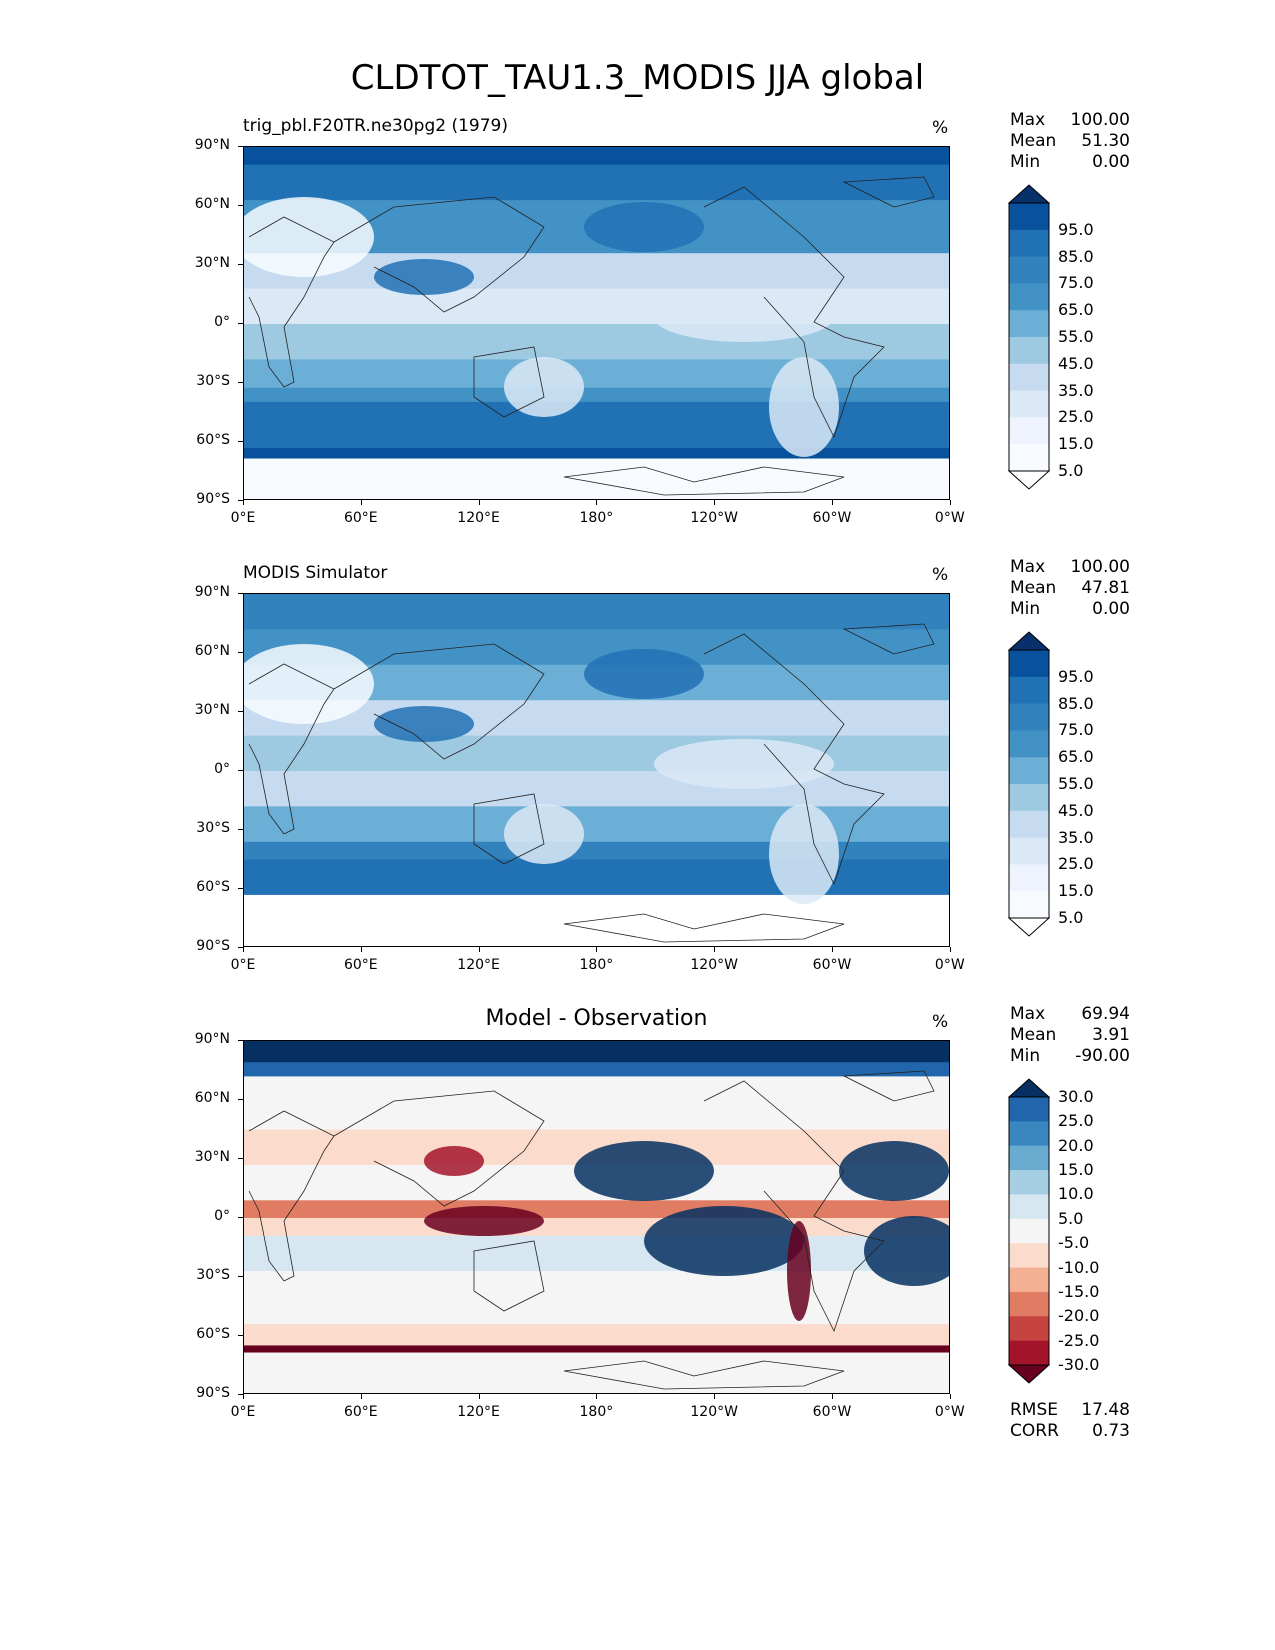 The width and height of the screenshot is (1275, 1650). Describe the element at coordinates (212, 1157) in the screenshot. I see `y-tick-label: 30°N` at that location.